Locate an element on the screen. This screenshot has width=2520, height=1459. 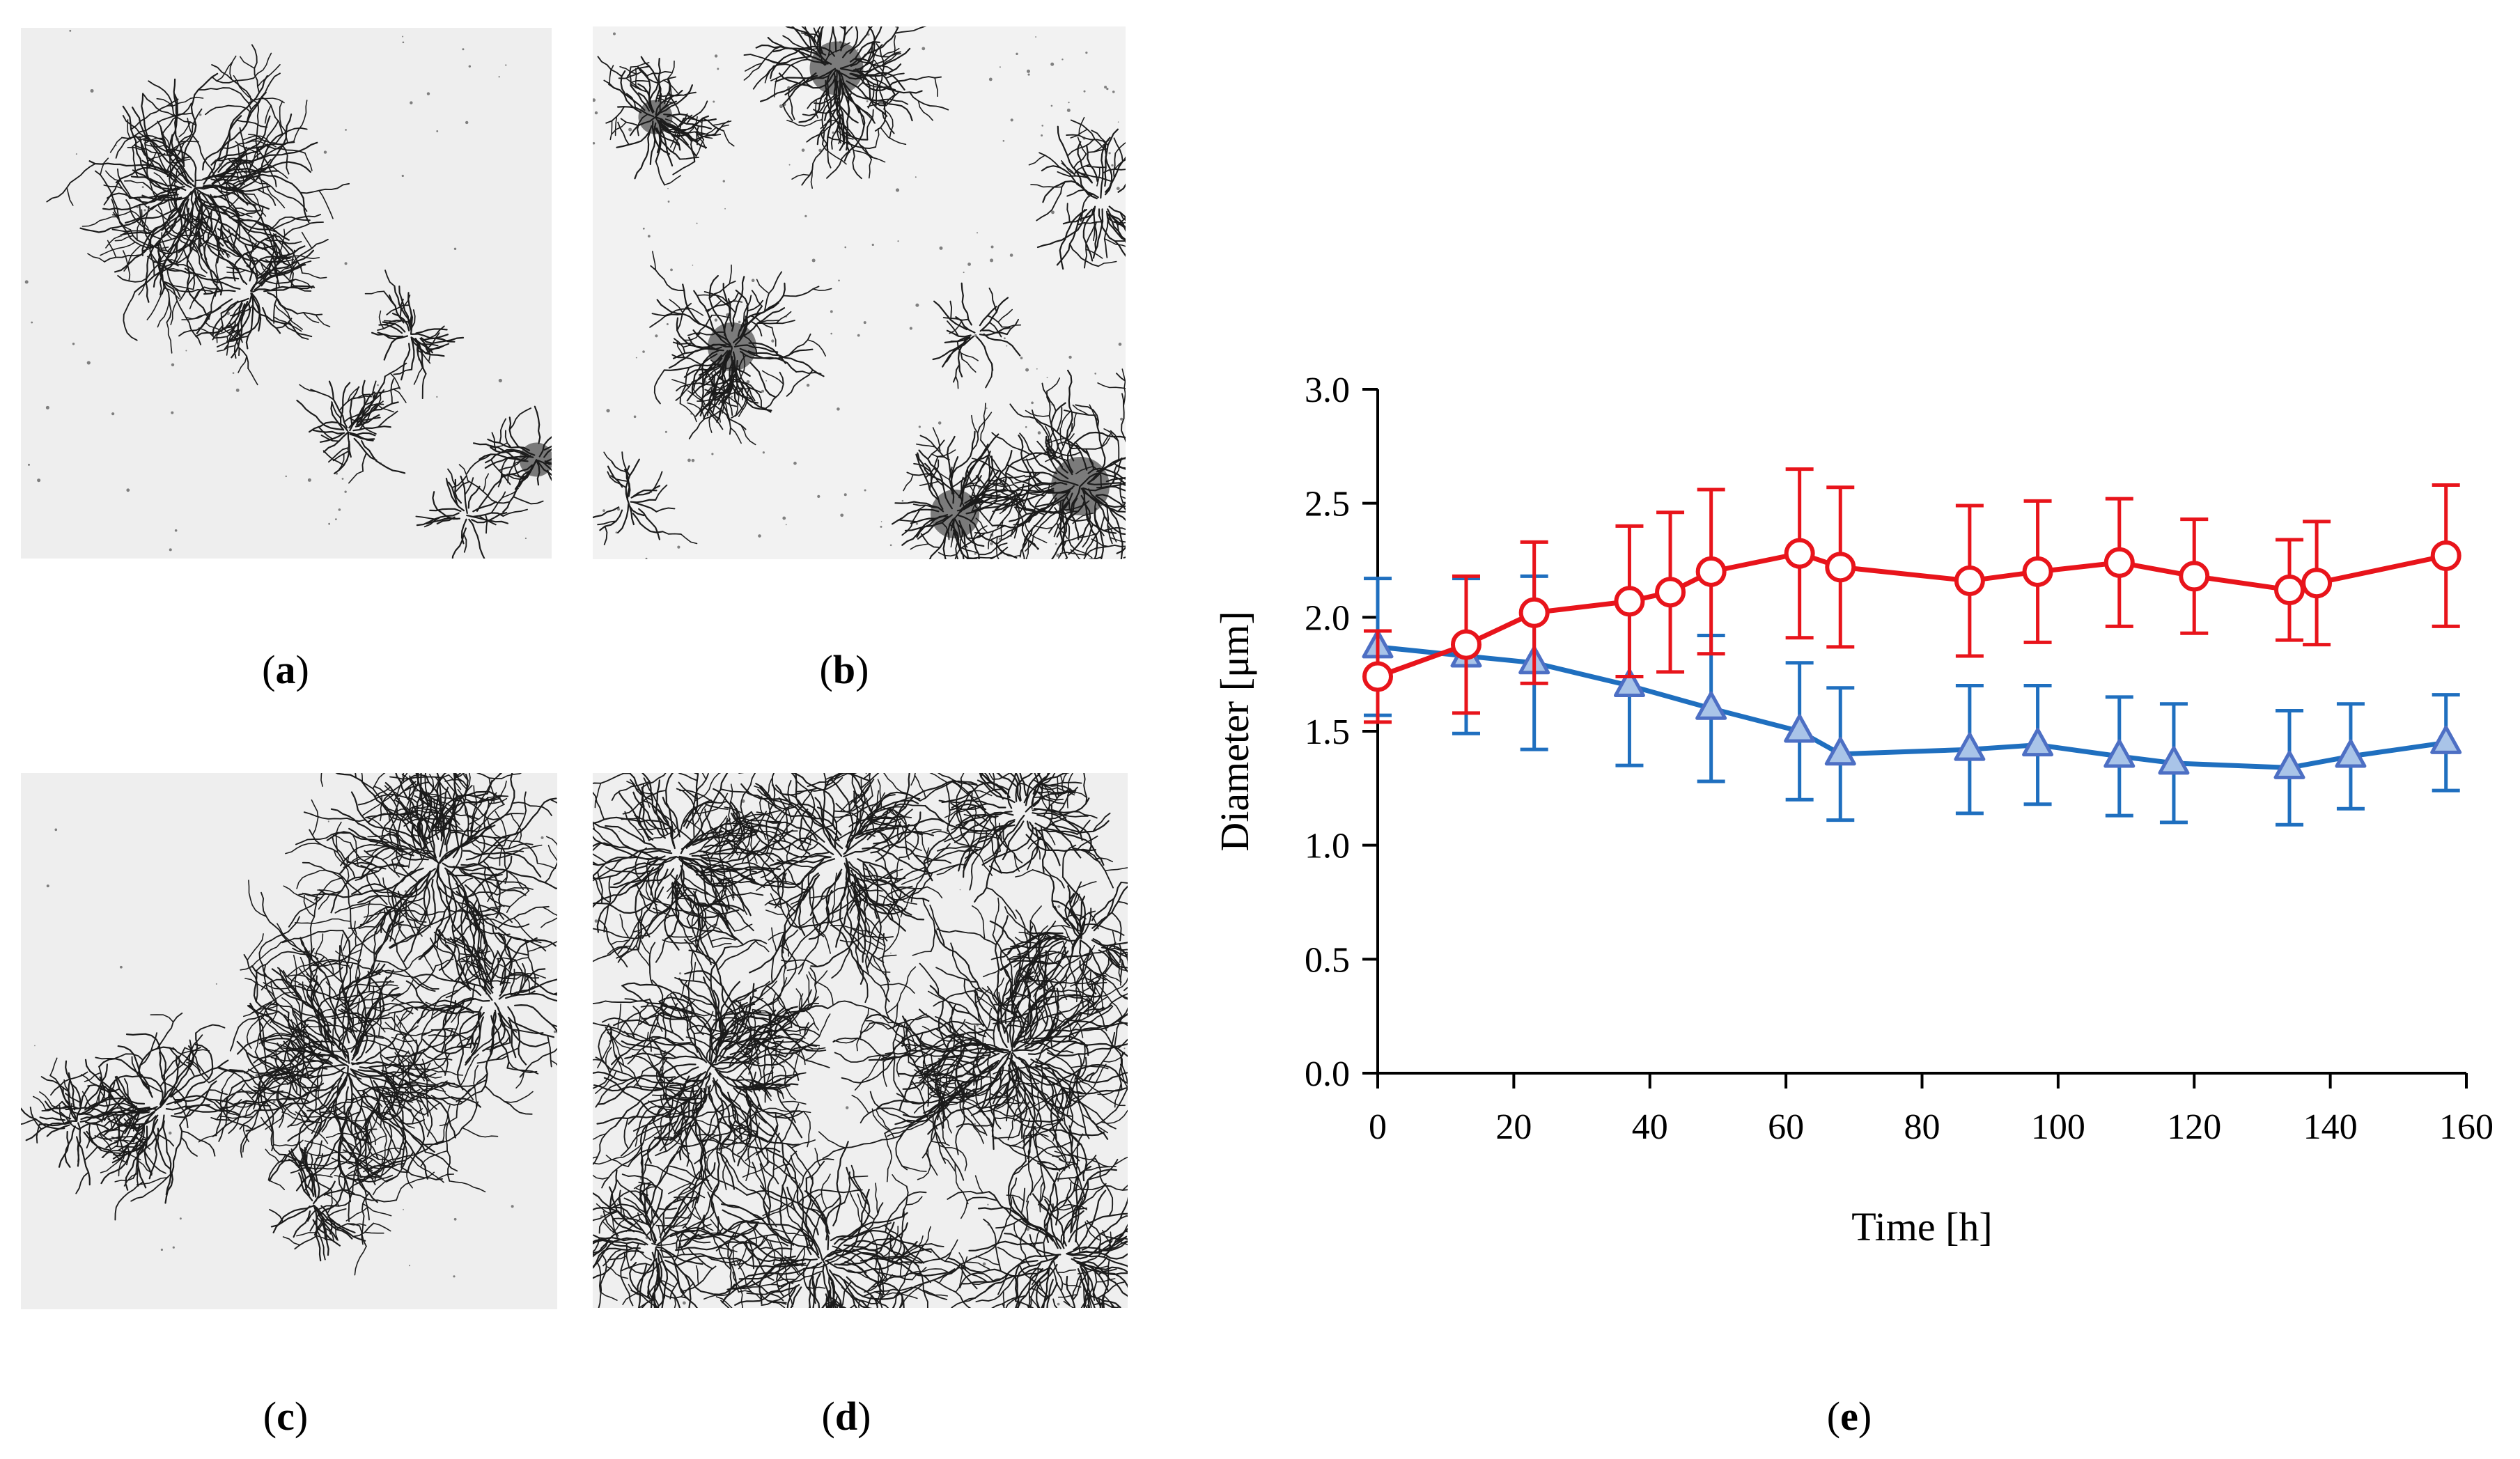
series-line is located at coordinates (1912, 707).